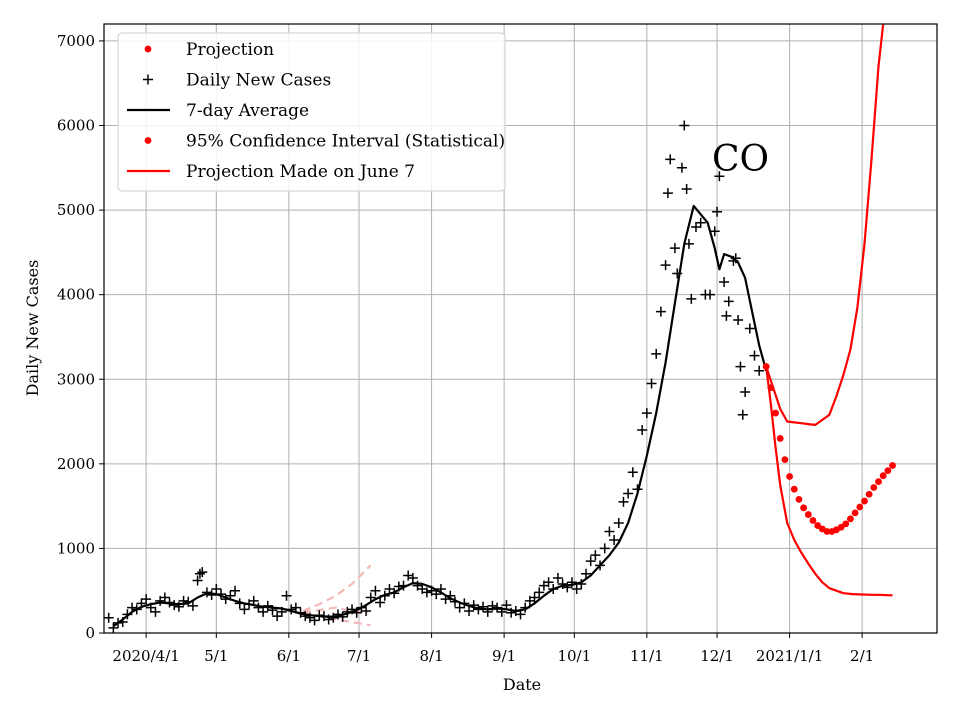  What do you see at coordinates (148, 49) in the screenshot?
I see `legend-dot-icon` at bounding box center [148, 49].